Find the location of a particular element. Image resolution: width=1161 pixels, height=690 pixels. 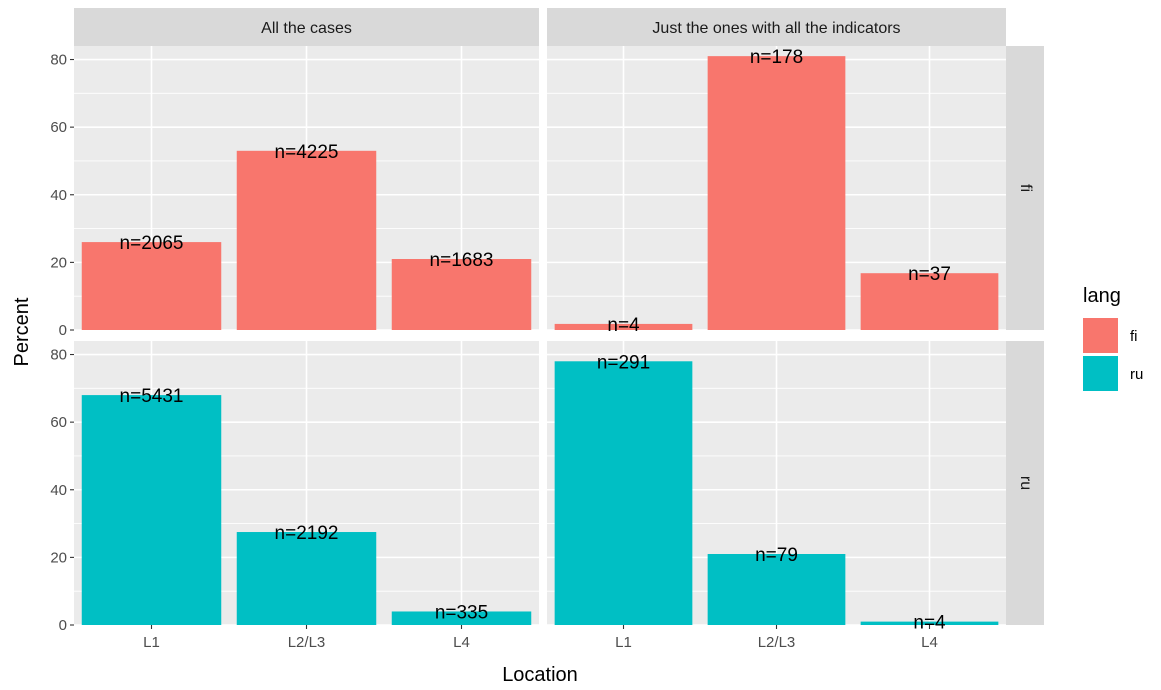

column-strip-label: Just the ones with all the indicators is located at coordinates (776, 28).